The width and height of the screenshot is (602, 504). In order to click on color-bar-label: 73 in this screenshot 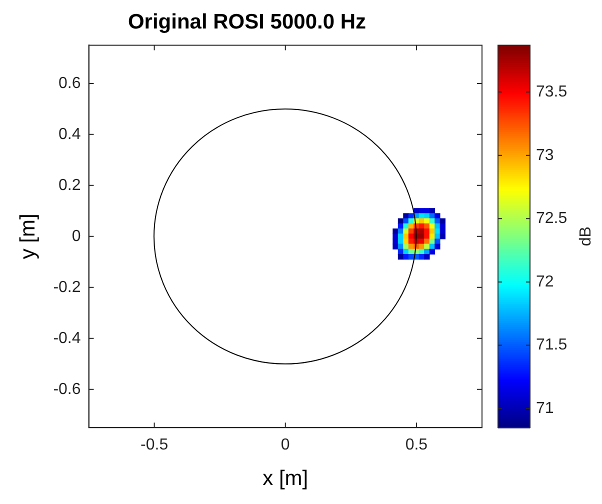, I will do `click(545, 155)`.